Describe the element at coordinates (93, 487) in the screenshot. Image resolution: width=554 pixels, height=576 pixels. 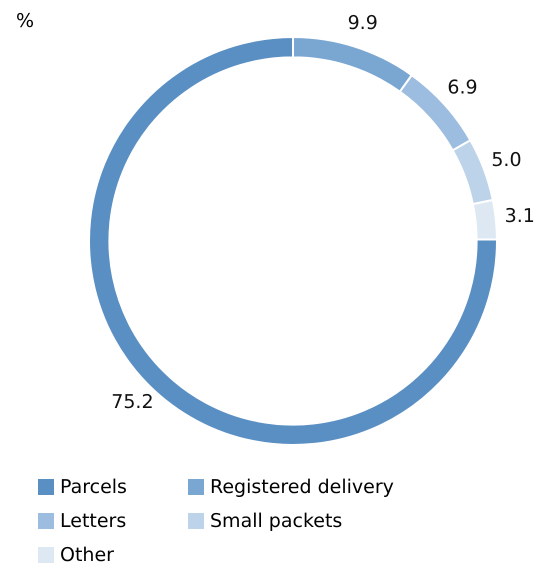
I see `legend-label: Parcels` at that location.